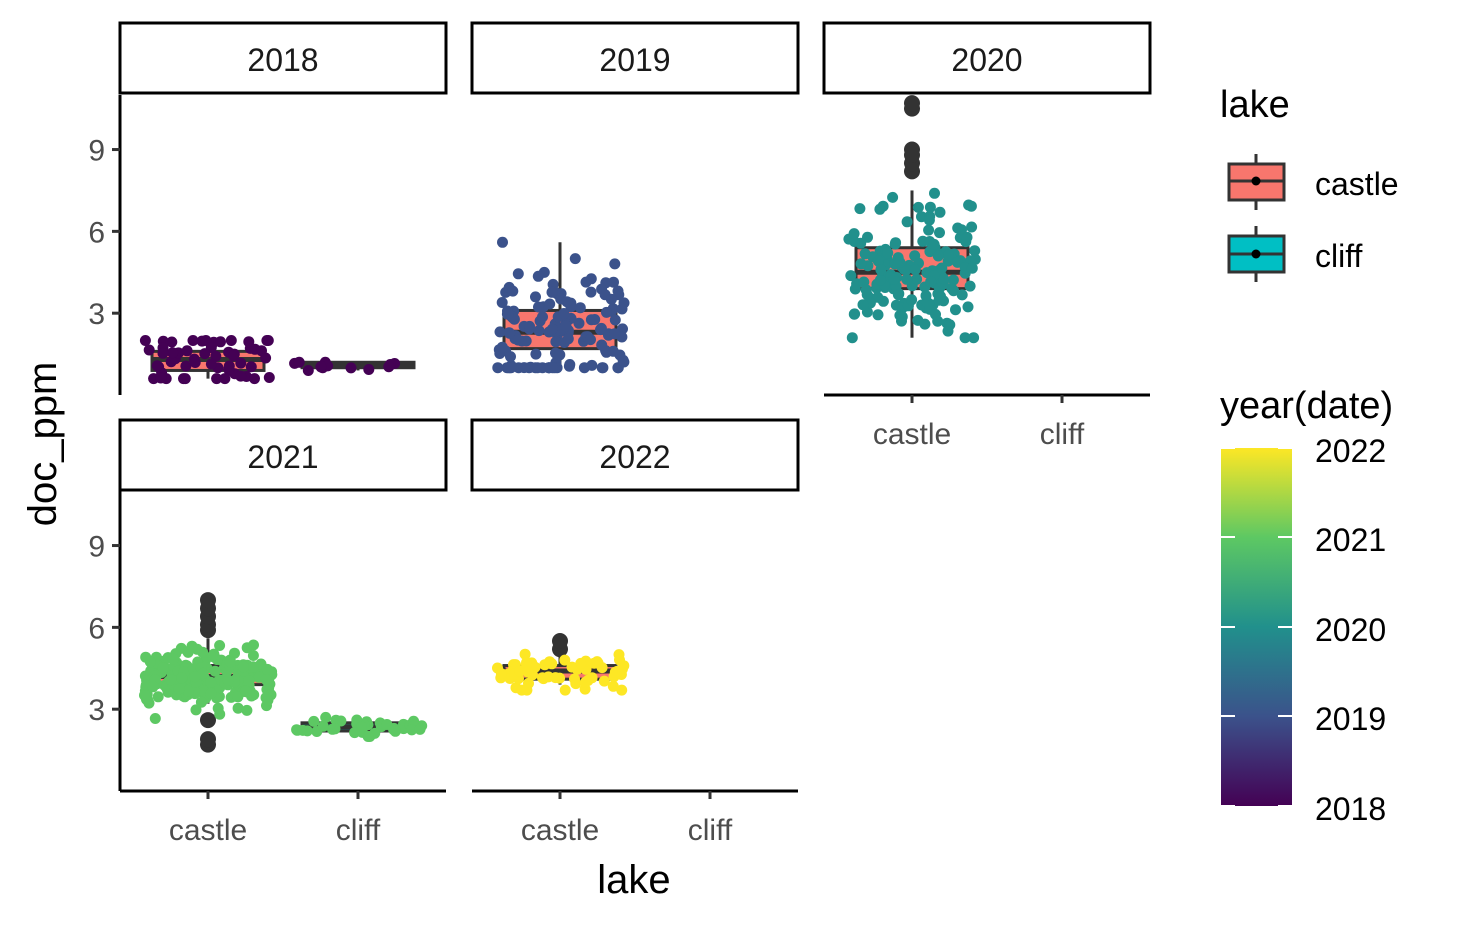 Image resolution: width=1477 pixels, height=925 pixels. I want to click on facet-strip-2022, so click(635, 455).